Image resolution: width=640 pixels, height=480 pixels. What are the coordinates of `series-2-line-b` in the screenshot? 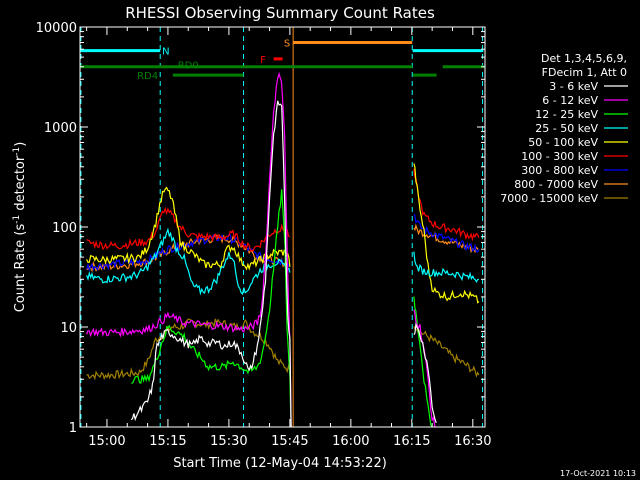 It's located at (423, 361).